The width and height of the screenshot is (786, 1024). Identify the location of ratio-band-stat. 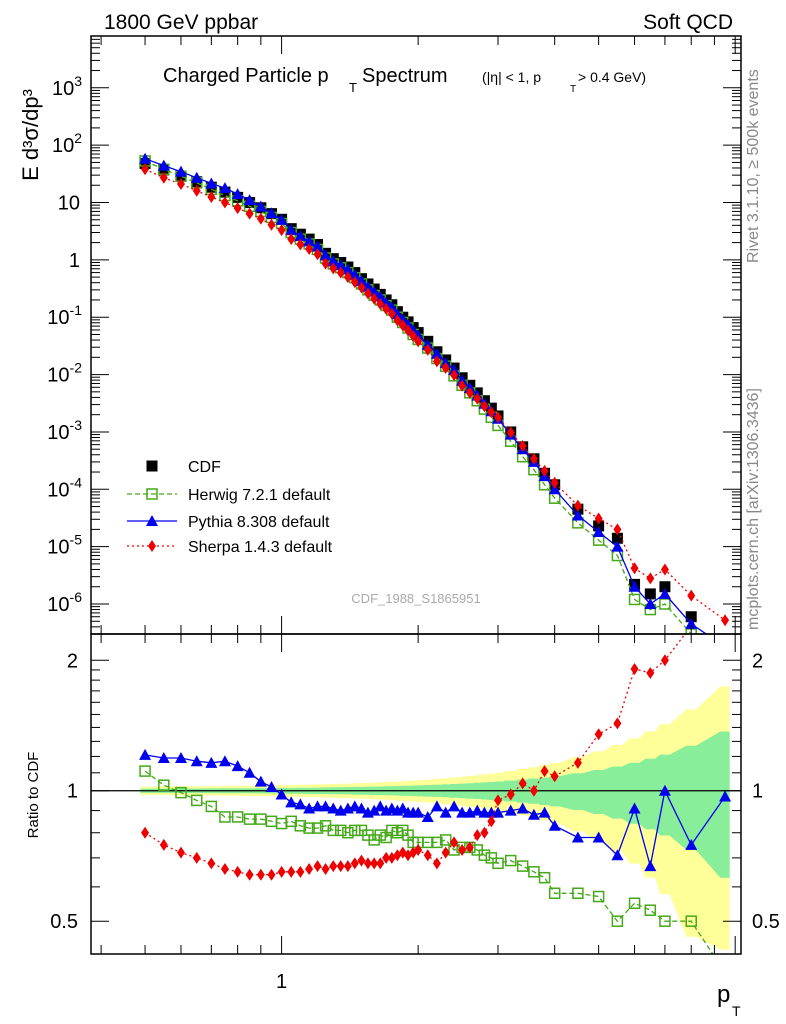
(435, 804).